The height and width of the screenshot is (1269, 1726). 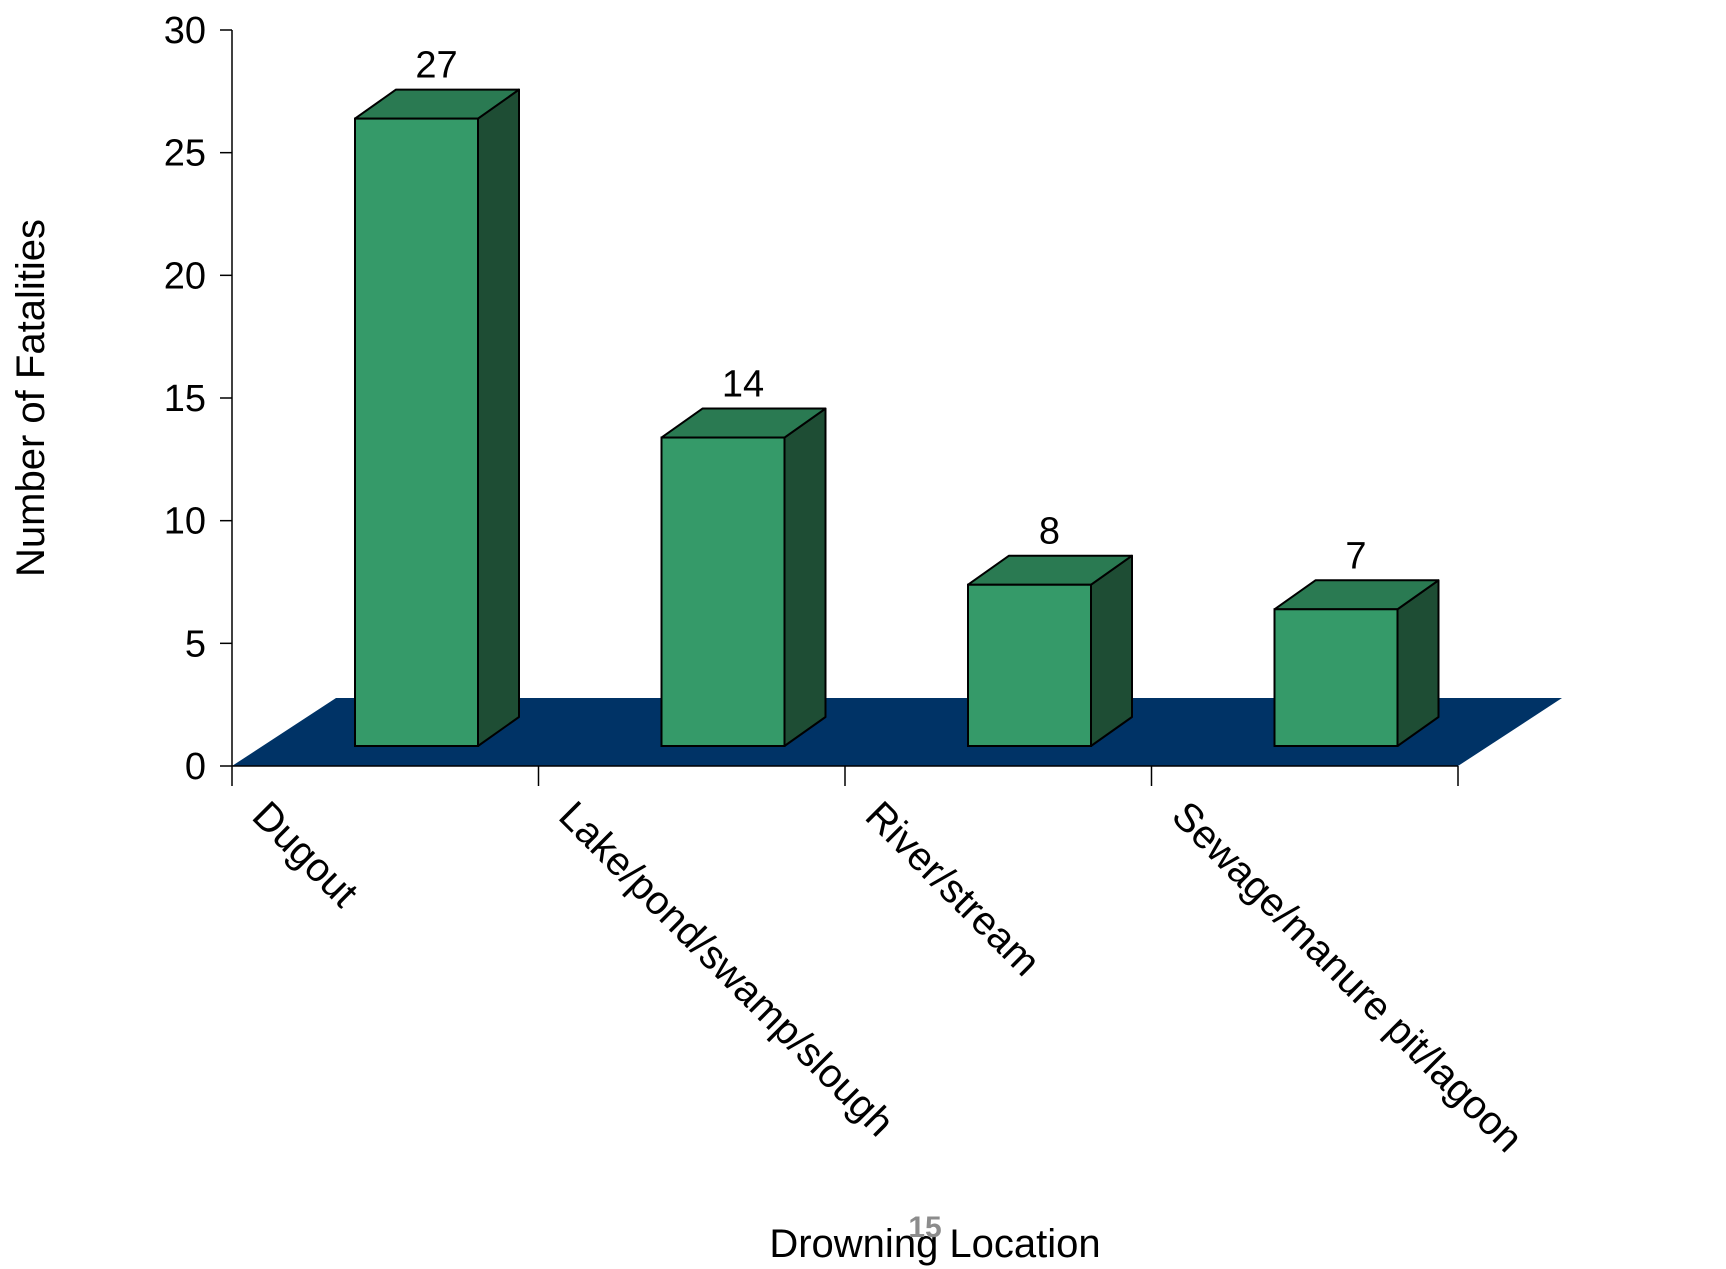 What do you see at coordinates (743, 385) in the screenshot?
I see `value-label: 14` at bounding box center [743, 385].